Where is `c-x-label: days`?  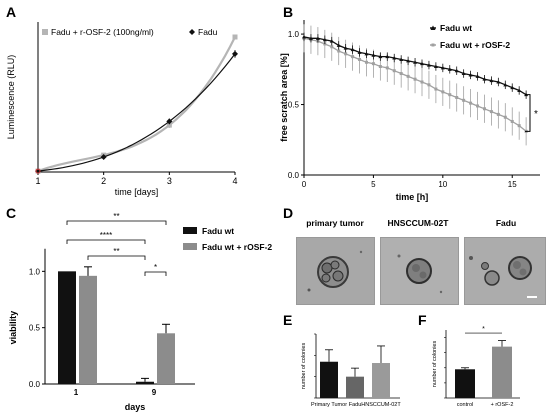
c-x-label: days is located at coordinates (135, 407).